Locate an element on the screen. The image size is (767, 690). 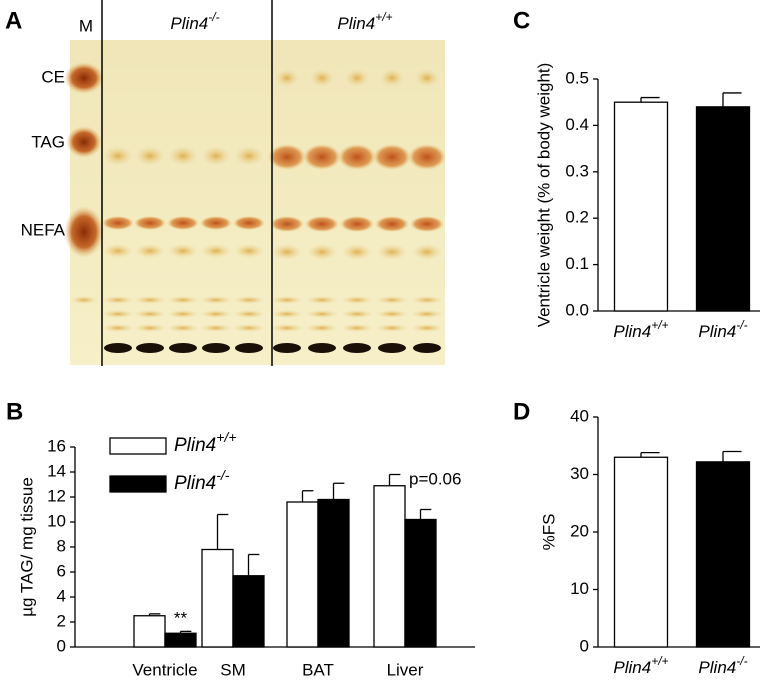
y-tick-label: 0.1 is located at coordinates (577, 263).